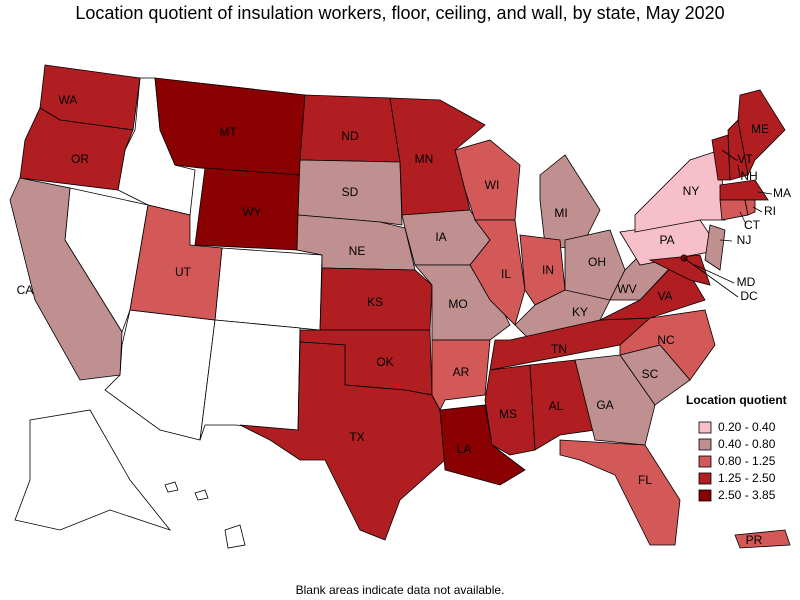  I want to click on state-label: NH, so click(748, 176).